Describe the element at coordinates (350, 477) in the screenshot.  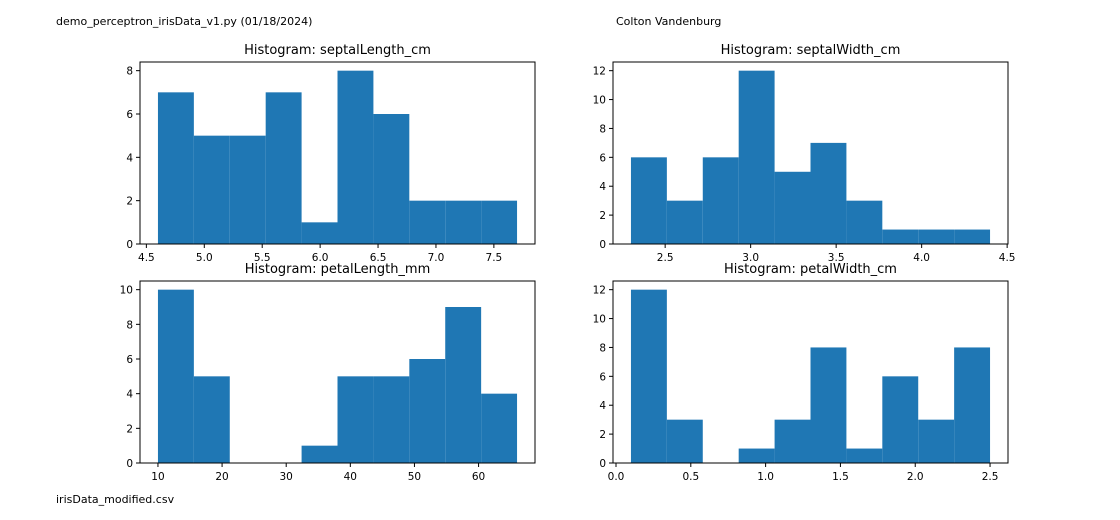
I see `x-tick-label: 40` at that location.